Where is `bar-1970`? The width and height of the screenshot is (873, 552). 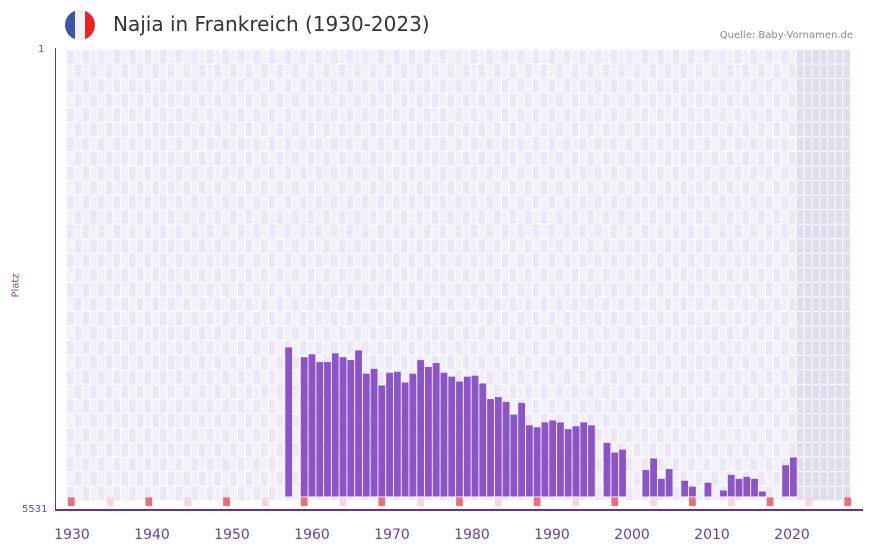
bar-1970 is located at coordinates (397, 434).